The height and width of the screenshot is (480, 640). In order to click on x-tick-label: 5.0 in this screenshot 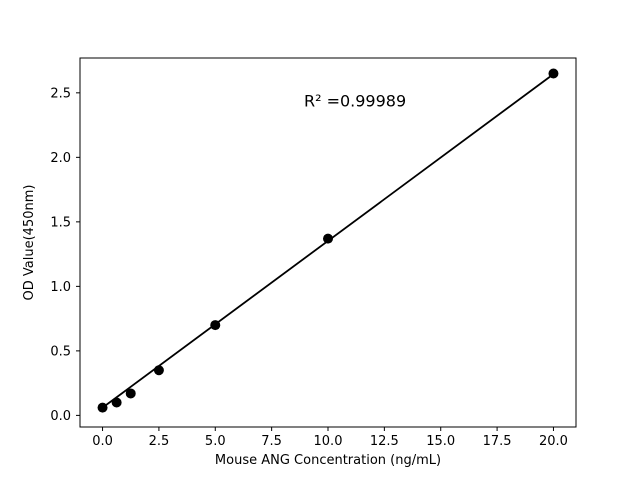, I will do `click(215, 441)`.